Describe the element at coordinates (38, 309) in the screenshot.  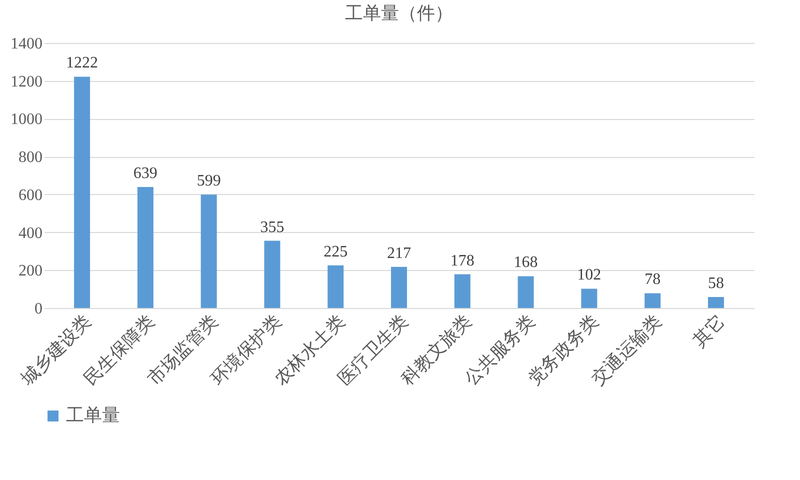
I see `y-tick-label: 0` at that location.